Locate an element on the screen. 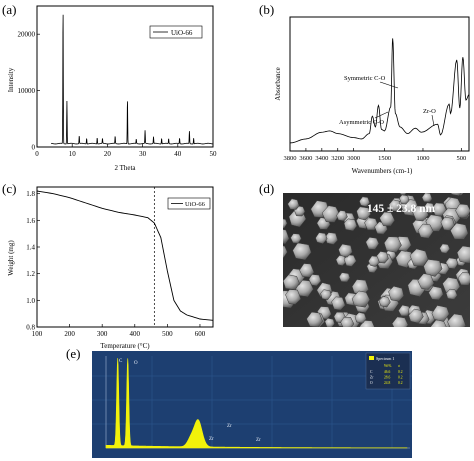  eds-peak-label-c: C is located at coordinates (121, 361).